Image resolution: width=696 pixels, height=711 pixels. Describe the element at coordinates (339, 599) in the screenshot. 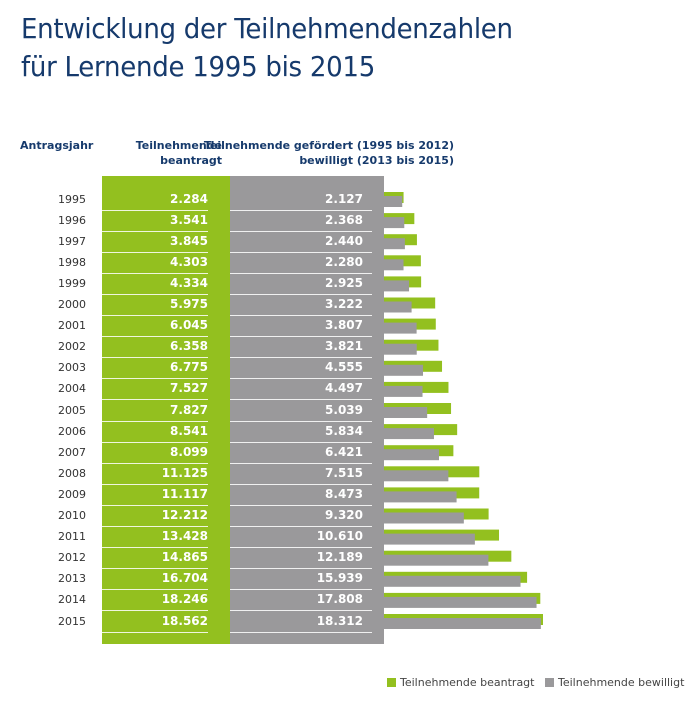

I see `approved-value: 17.808` at that location.